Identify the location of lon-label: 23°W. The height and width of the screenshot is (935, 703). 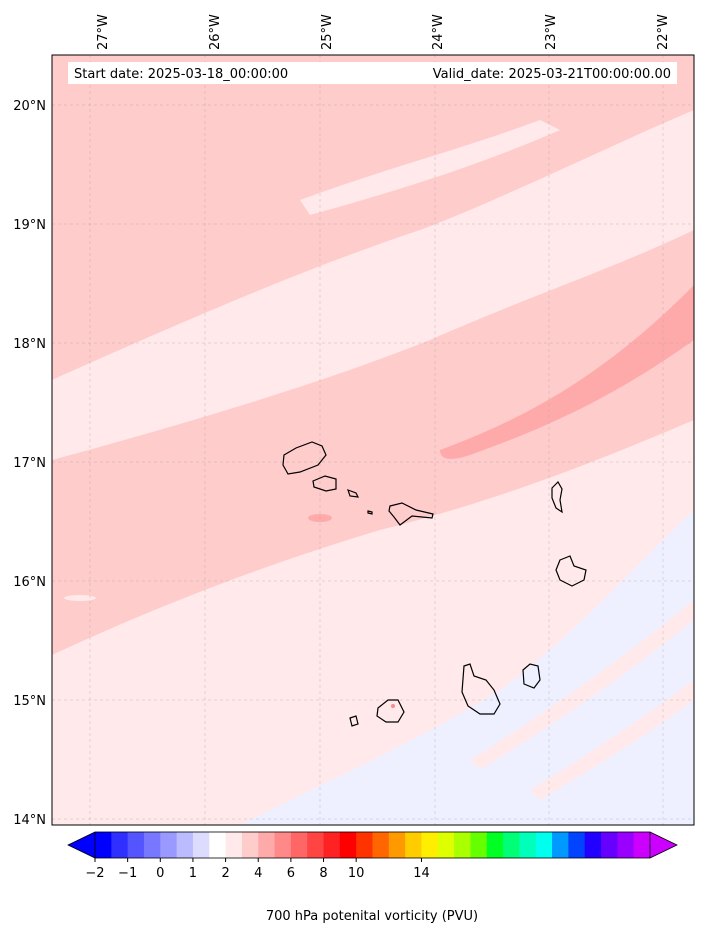
(551, 32).